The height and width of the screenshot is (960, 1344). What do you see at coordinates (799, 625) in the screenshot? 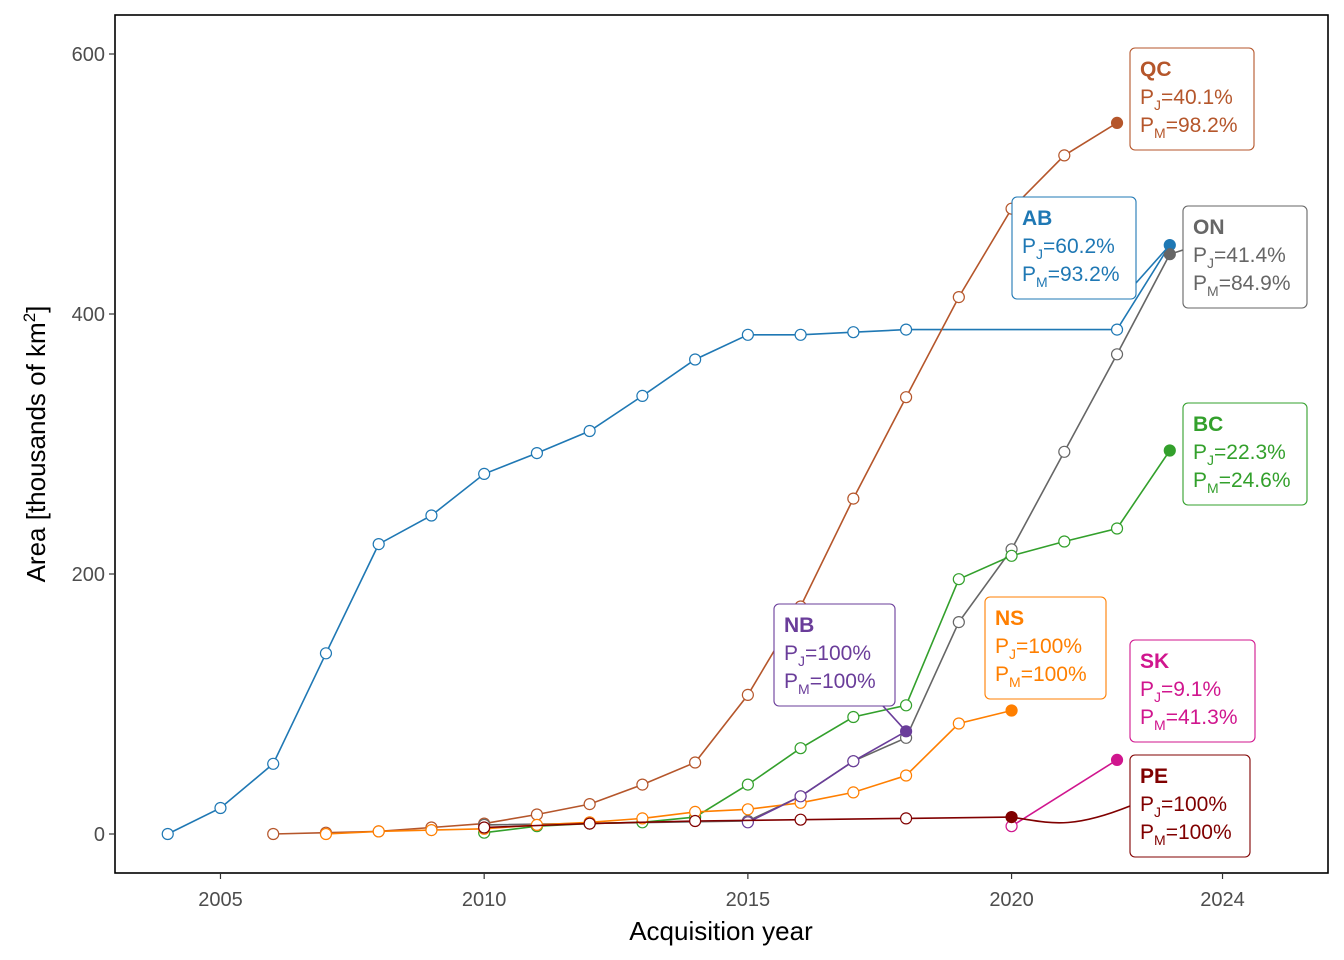
I see `label-code: NB` at bounding box center [799, 625].